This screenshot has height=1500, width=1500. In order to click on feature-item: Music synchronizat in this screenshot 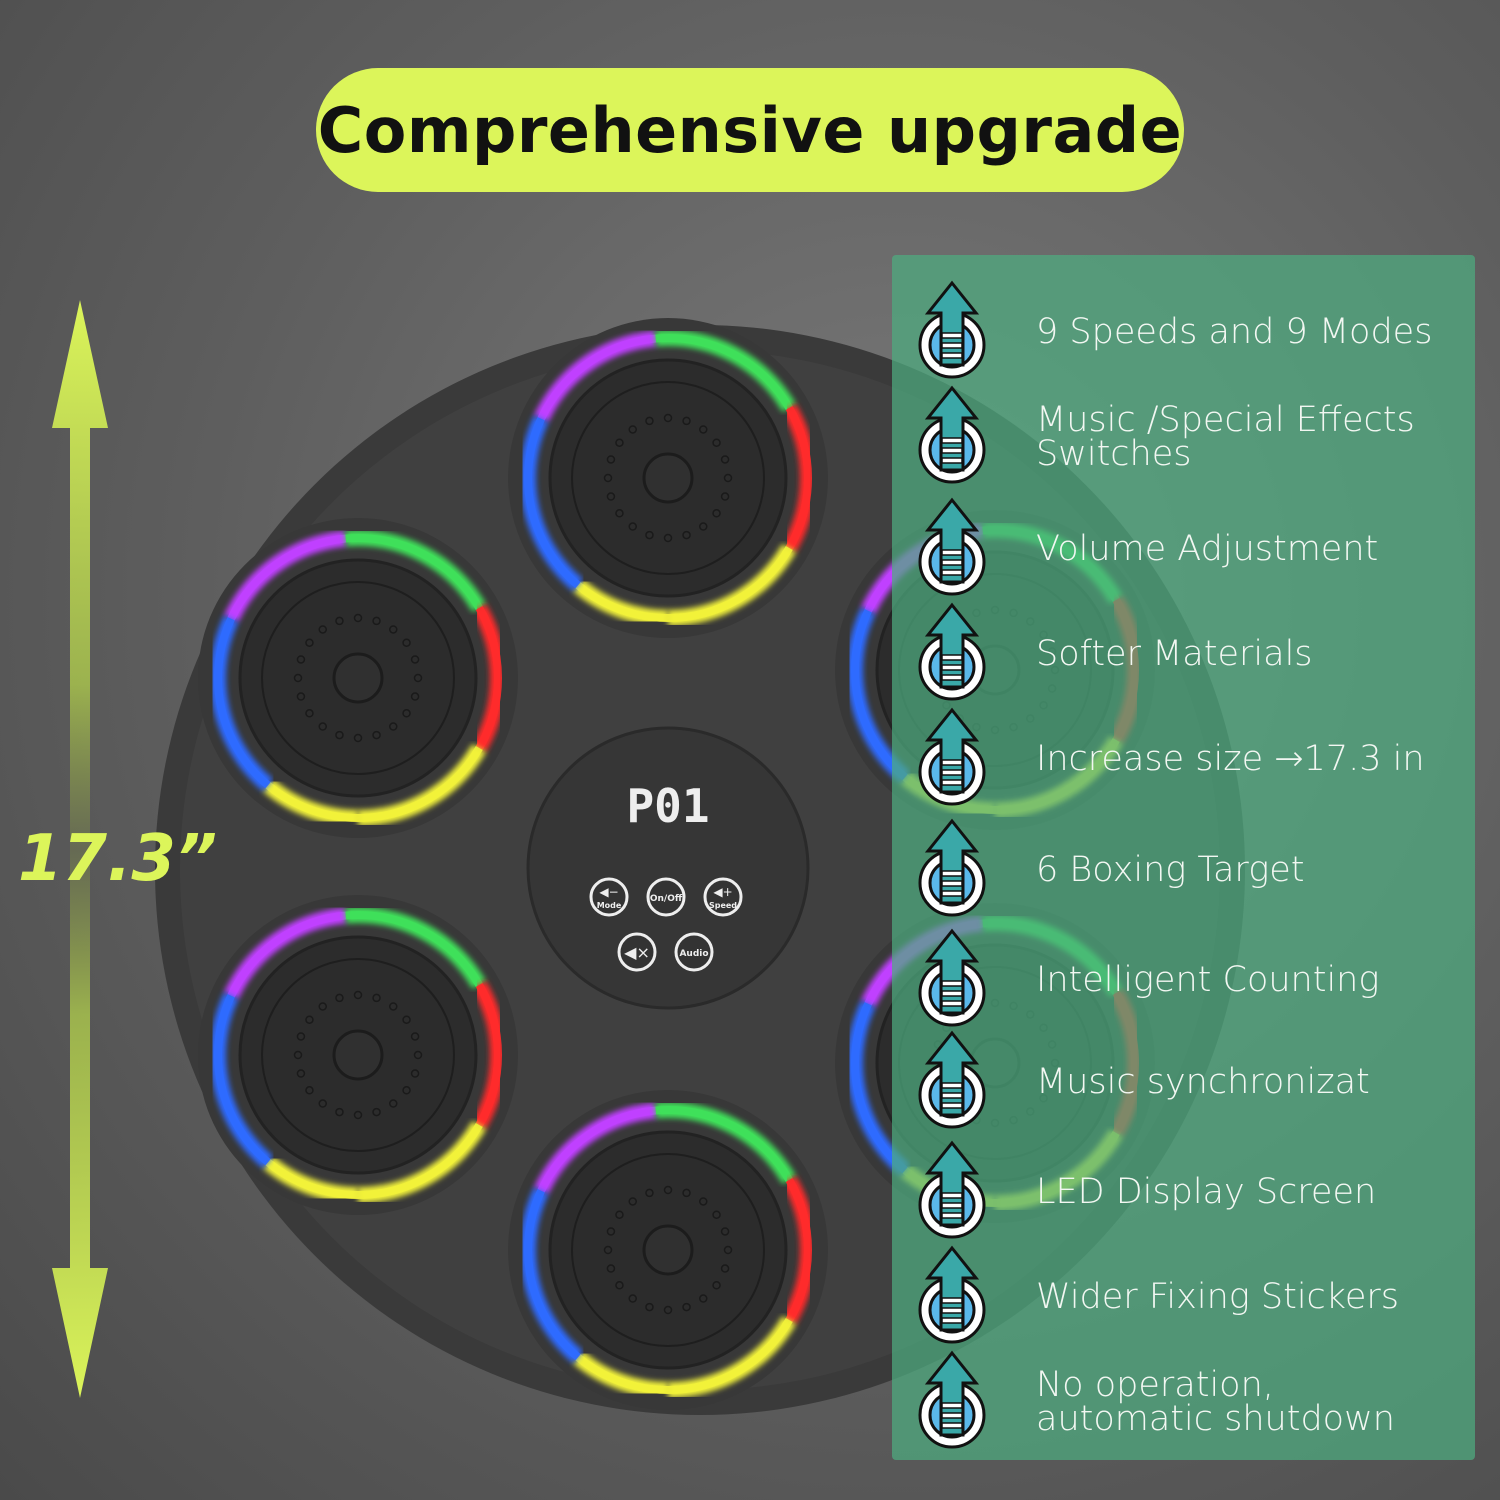, I will do `click(1183, 1082)`.